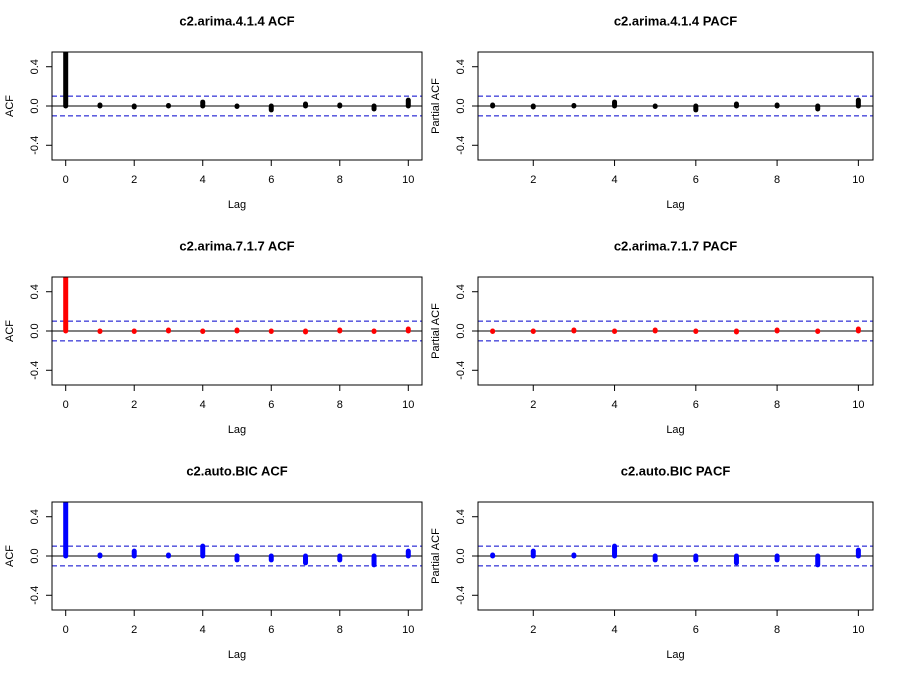  What do you see at coordinates (236, 470) in the screenshot?
I see `panel-title: c2.auto.BIC ACF` at bounding box center [236, 470].